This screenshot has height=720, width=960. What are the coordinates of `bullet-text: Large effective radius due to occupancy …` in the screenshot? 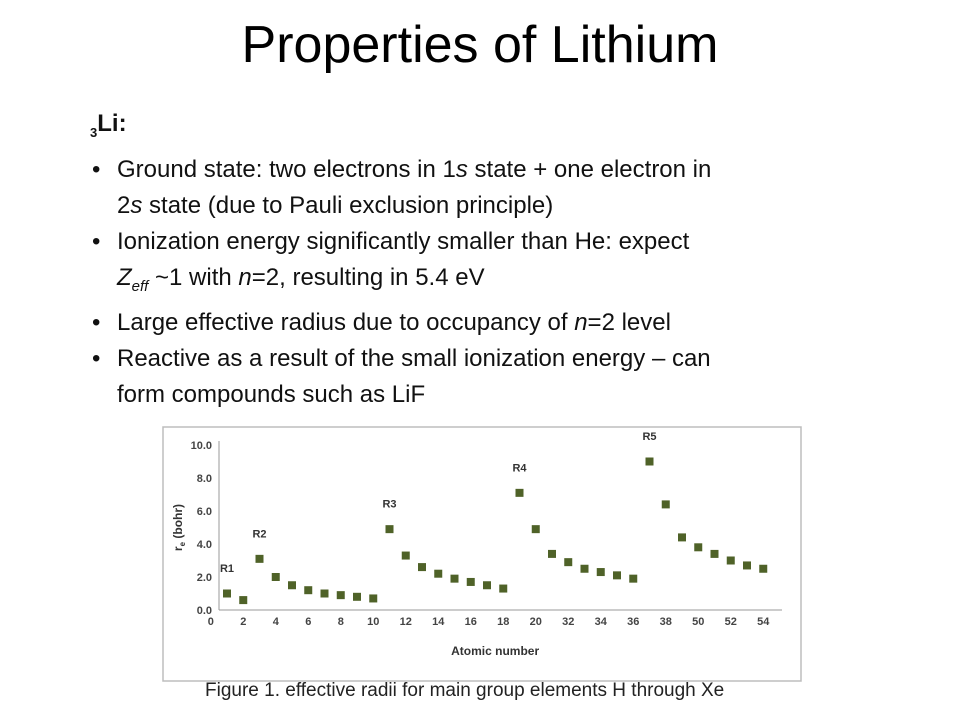 It's located at (346, 322).